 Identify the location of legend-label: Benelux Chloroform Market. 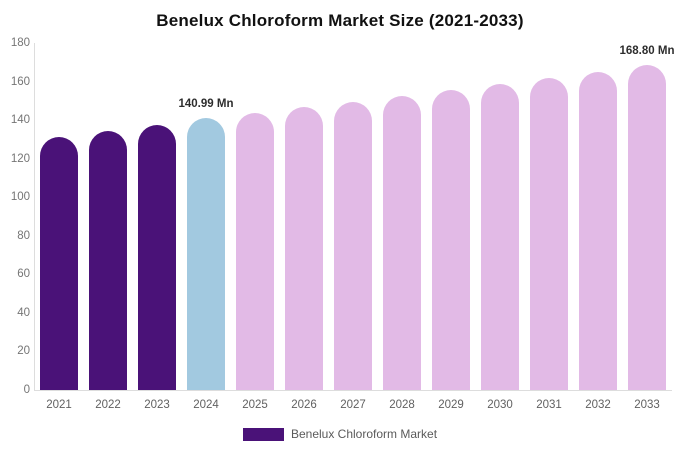
(364, 434).